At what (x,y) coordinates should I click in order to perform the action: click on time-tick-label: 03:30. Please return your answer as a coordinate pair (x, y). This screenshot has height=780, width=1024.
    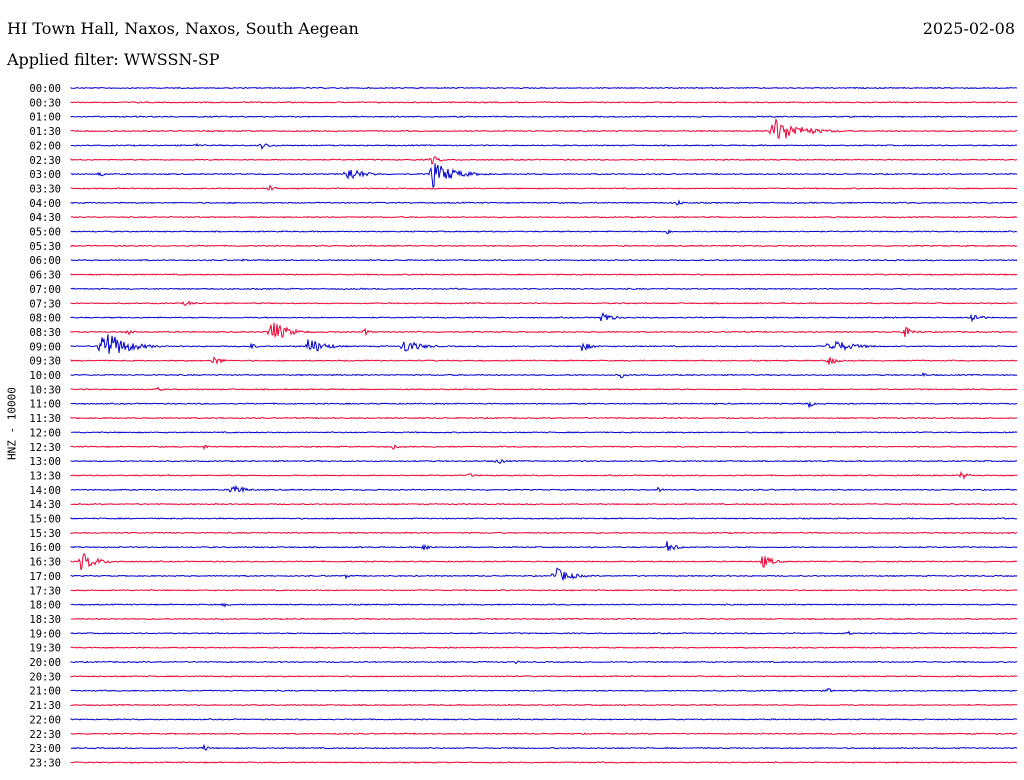
    Looking at the image, I should click on (45, 189).